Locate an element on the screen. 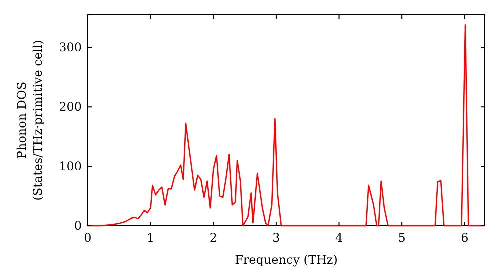 This screenshot has width=500, height=280. x-tick-label: 2 is located at coordinates (214, 238).